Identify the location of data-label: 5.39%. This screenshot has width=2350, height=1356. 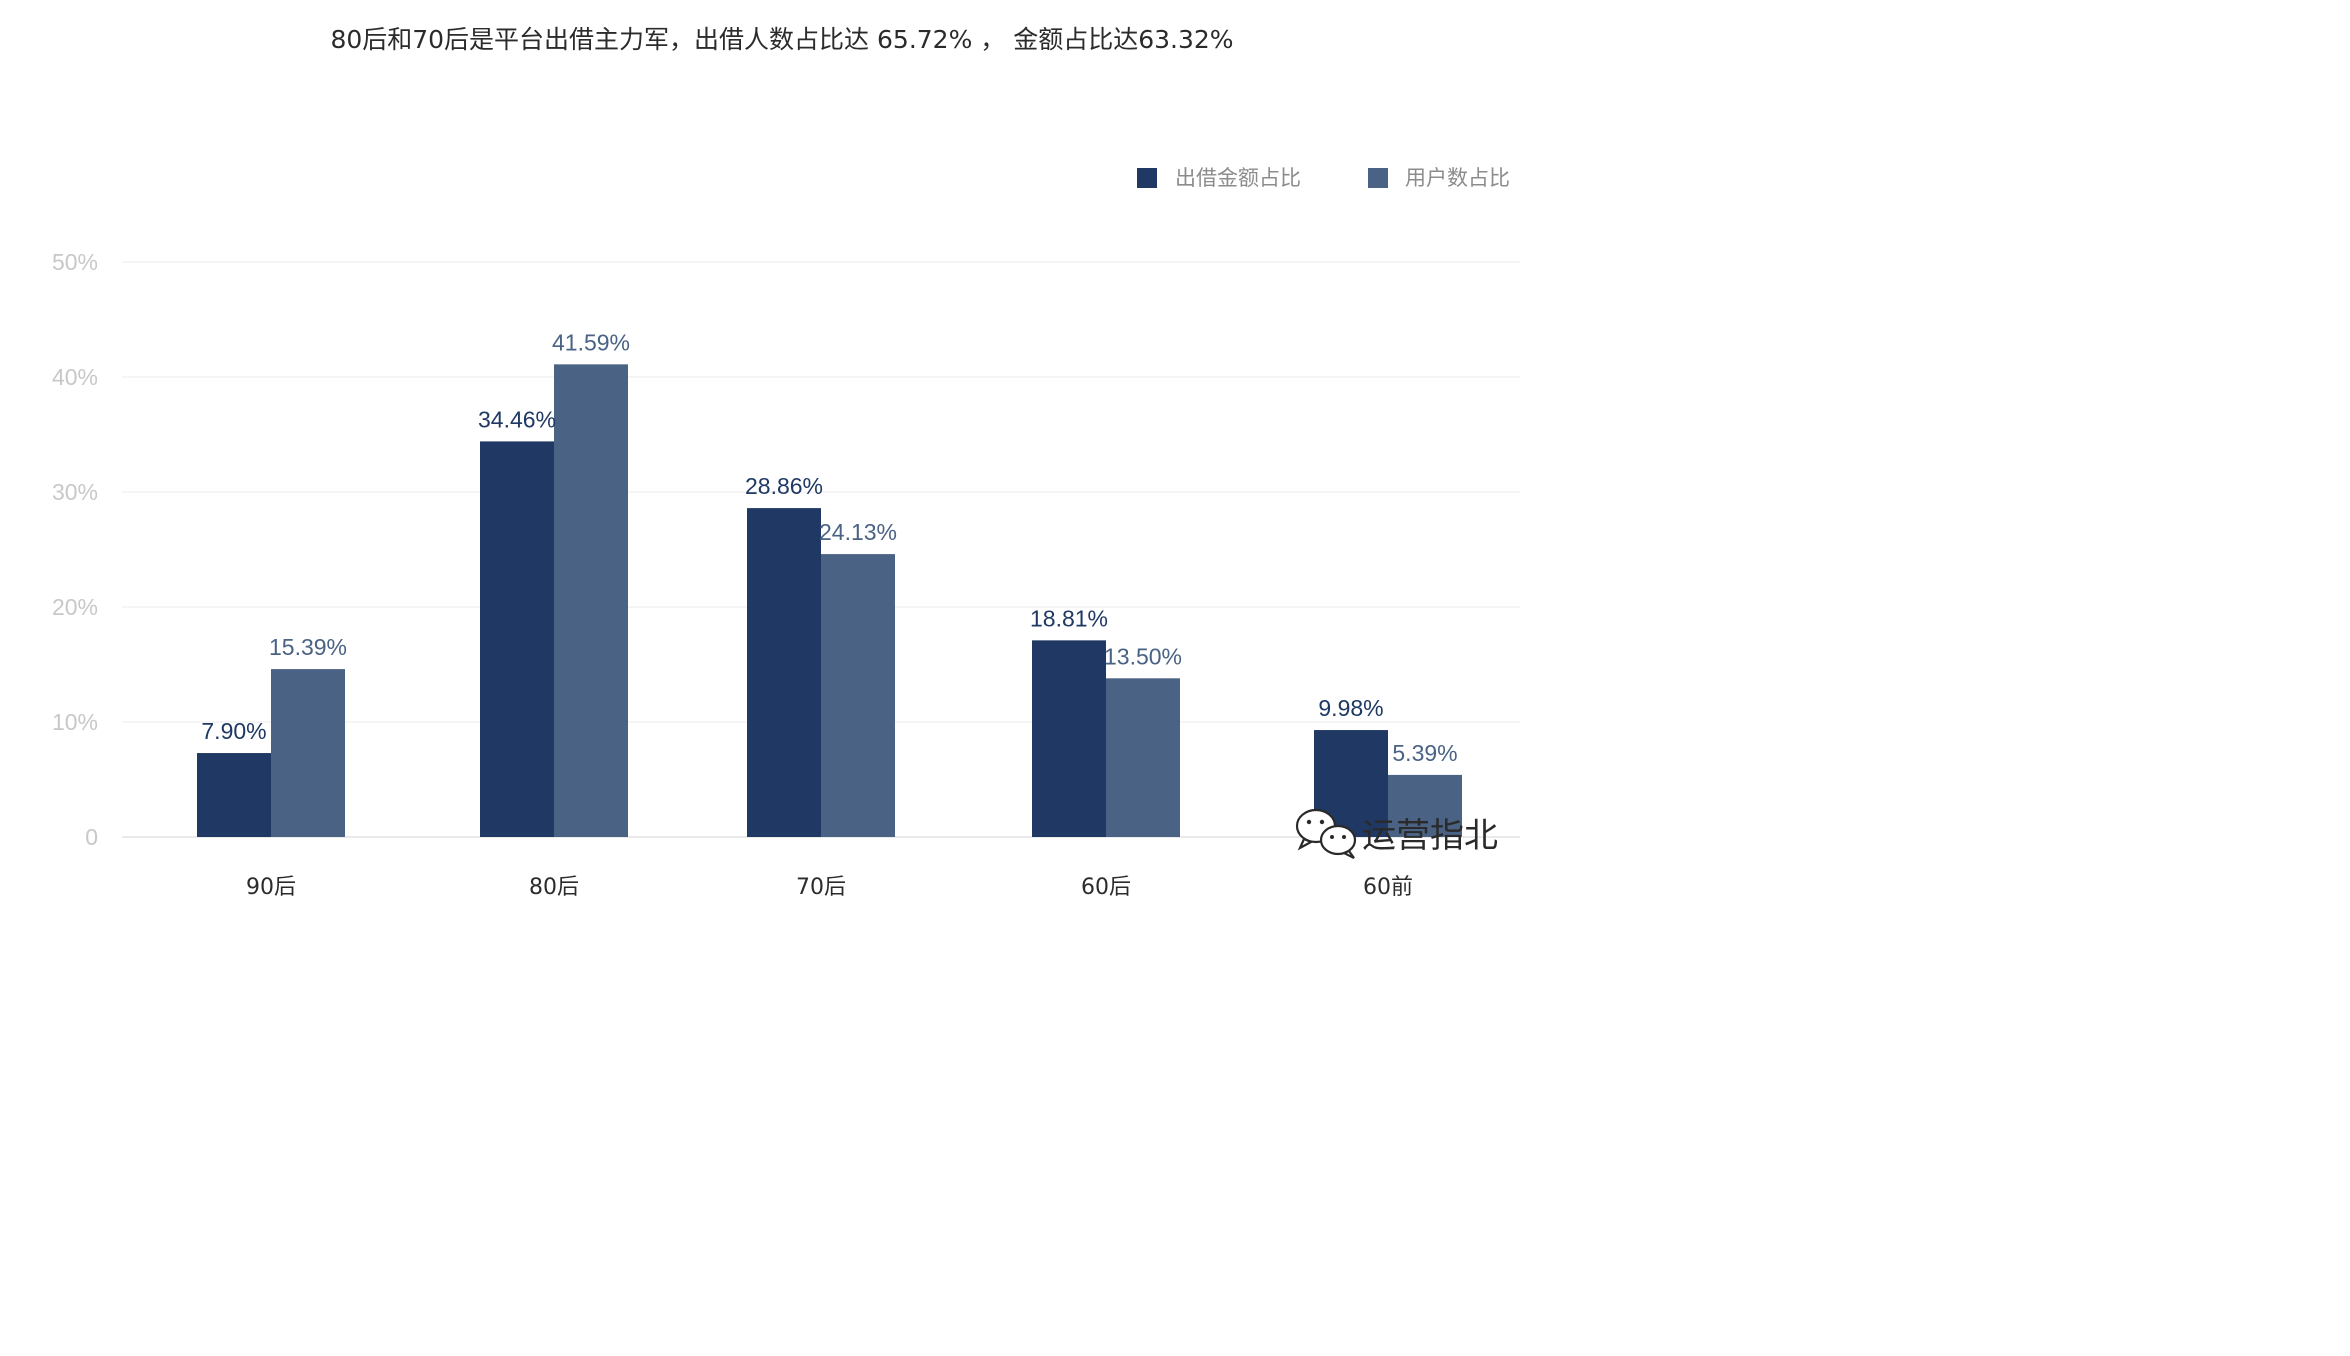
(1424, 753).